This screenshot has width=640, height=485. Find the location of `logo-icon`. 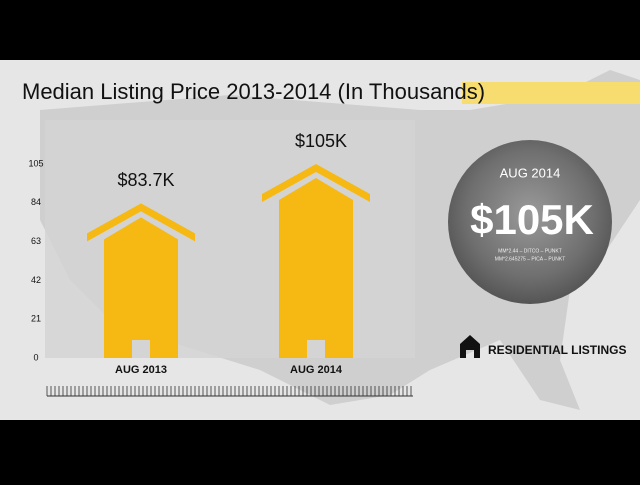

logo-icon is located at coordinates (470, 346).